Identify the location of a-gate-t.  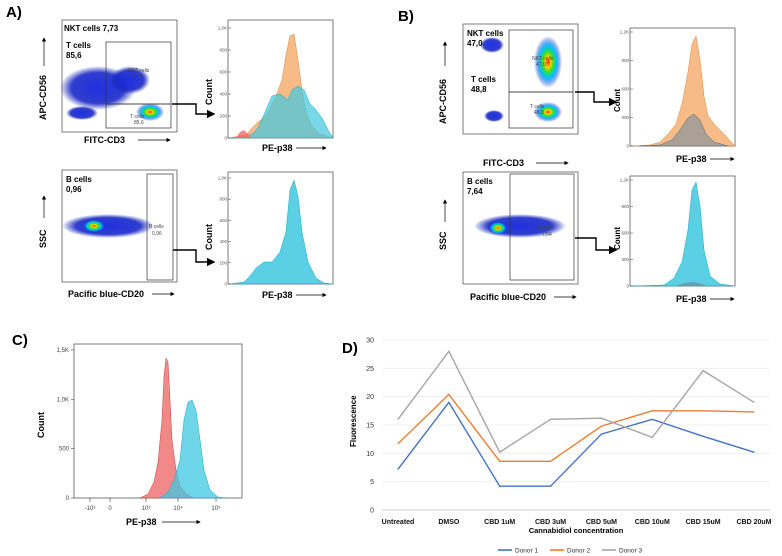
(138, 116).